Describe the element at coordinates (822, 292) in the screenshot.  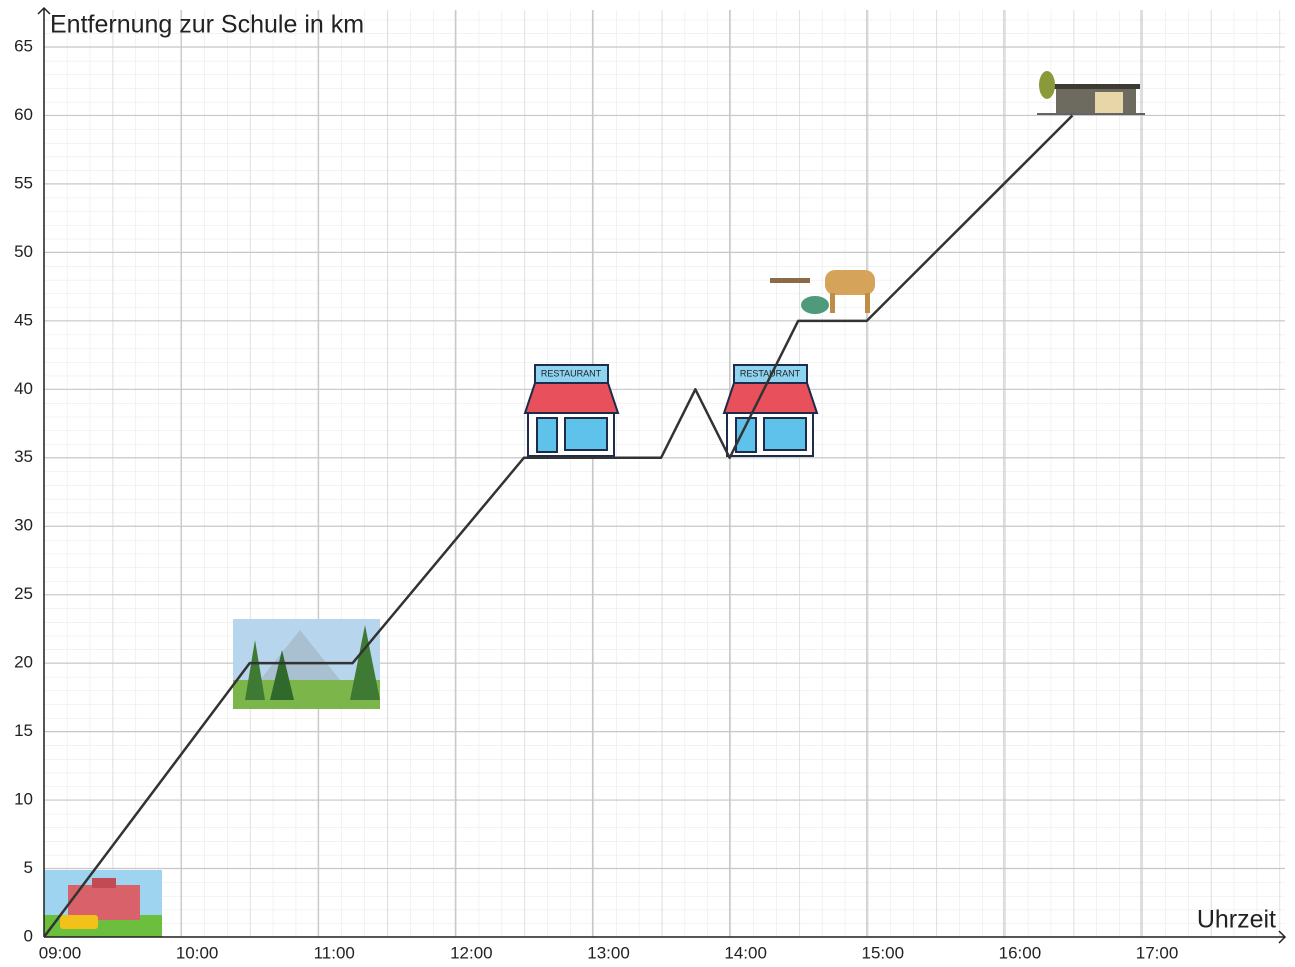
I see `cow-icon` at that location.